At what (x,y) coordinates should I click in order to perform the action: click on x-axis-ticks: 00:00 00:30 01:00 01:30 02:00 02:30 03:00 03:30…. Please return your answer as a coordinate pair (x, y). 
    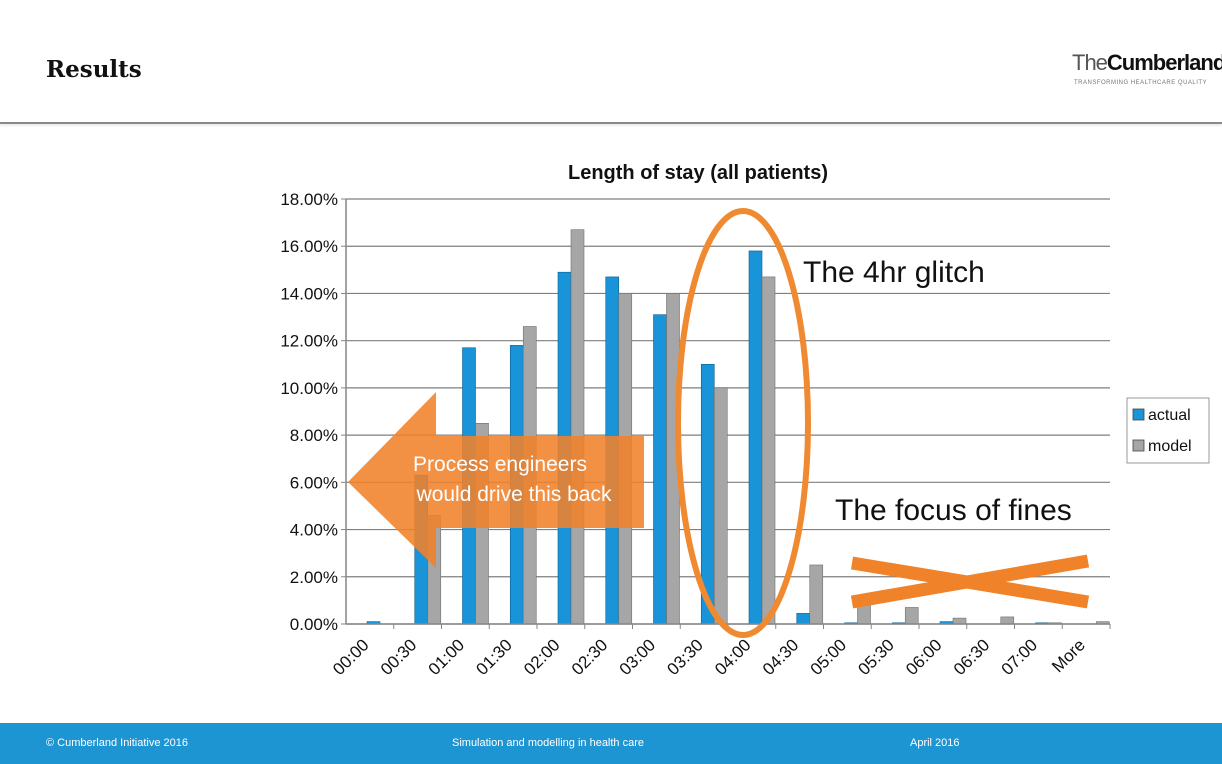
    Looking at the image, I should click on (720, 651).